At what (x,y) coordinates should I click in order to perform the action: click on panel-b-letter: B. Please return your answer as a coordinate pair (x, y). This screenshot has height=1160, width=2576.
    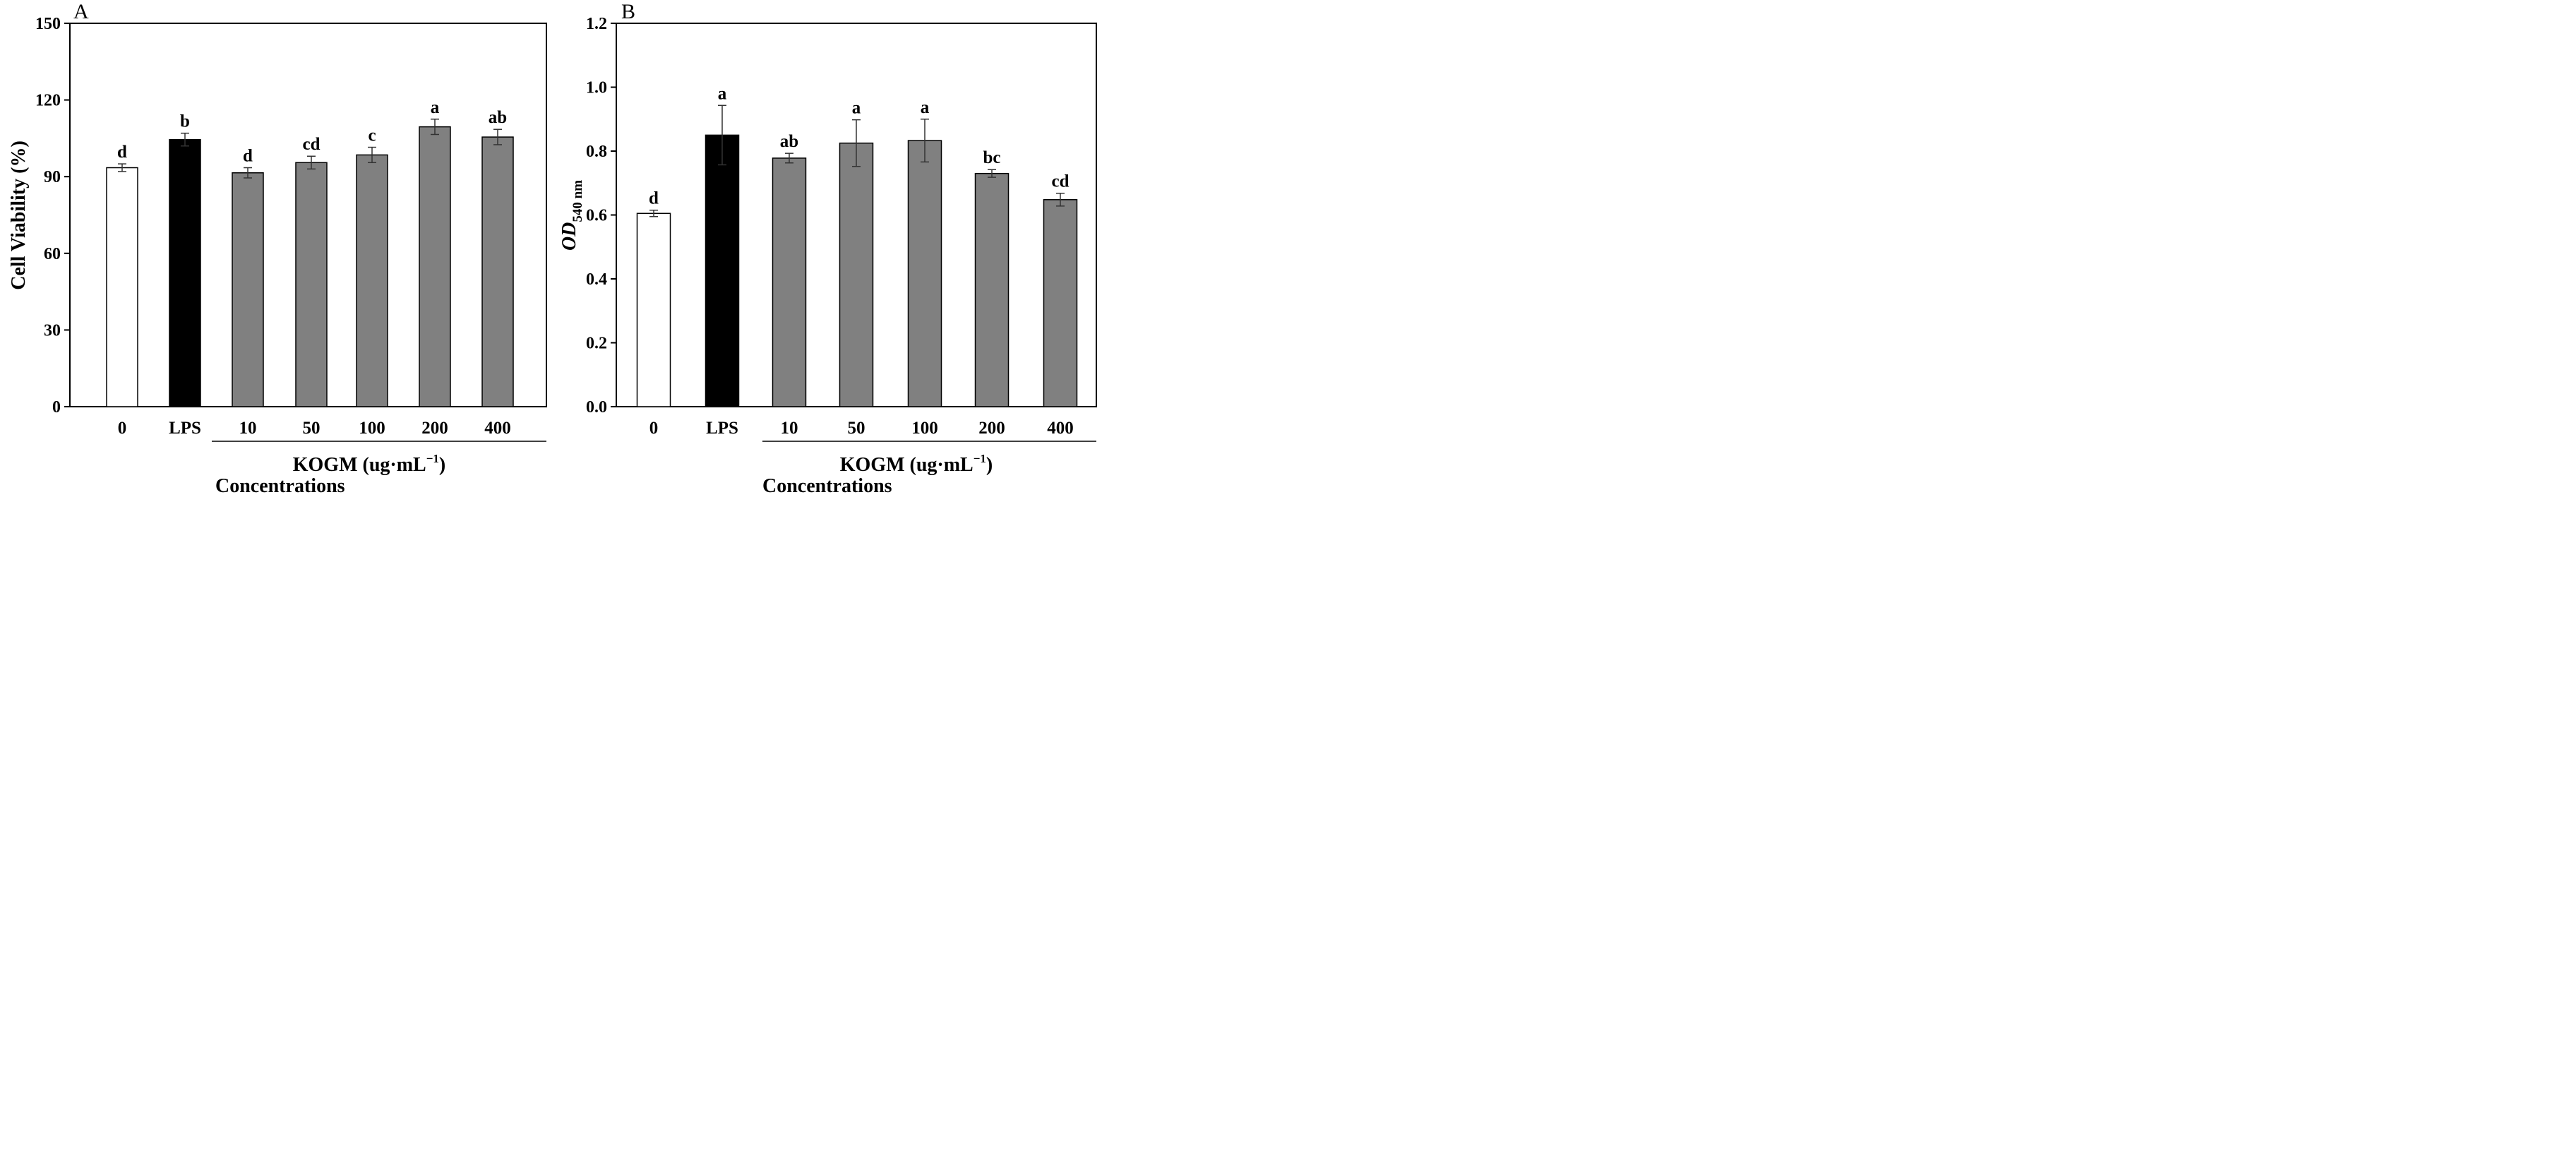
    Looking at the image, I should click on (628, 12).